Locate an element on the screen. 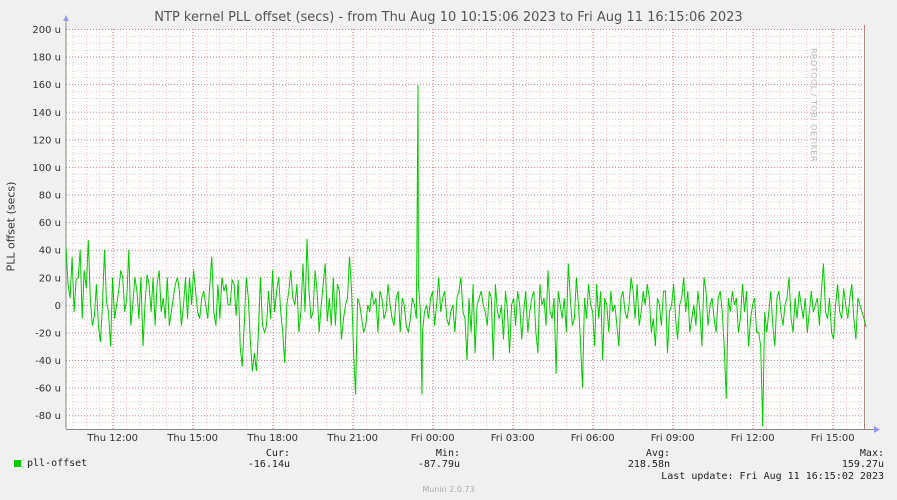 The height and width of the screenshot is (500, 897). x-tick-label: Fri 09:00 is located at coordinates (673, 438).